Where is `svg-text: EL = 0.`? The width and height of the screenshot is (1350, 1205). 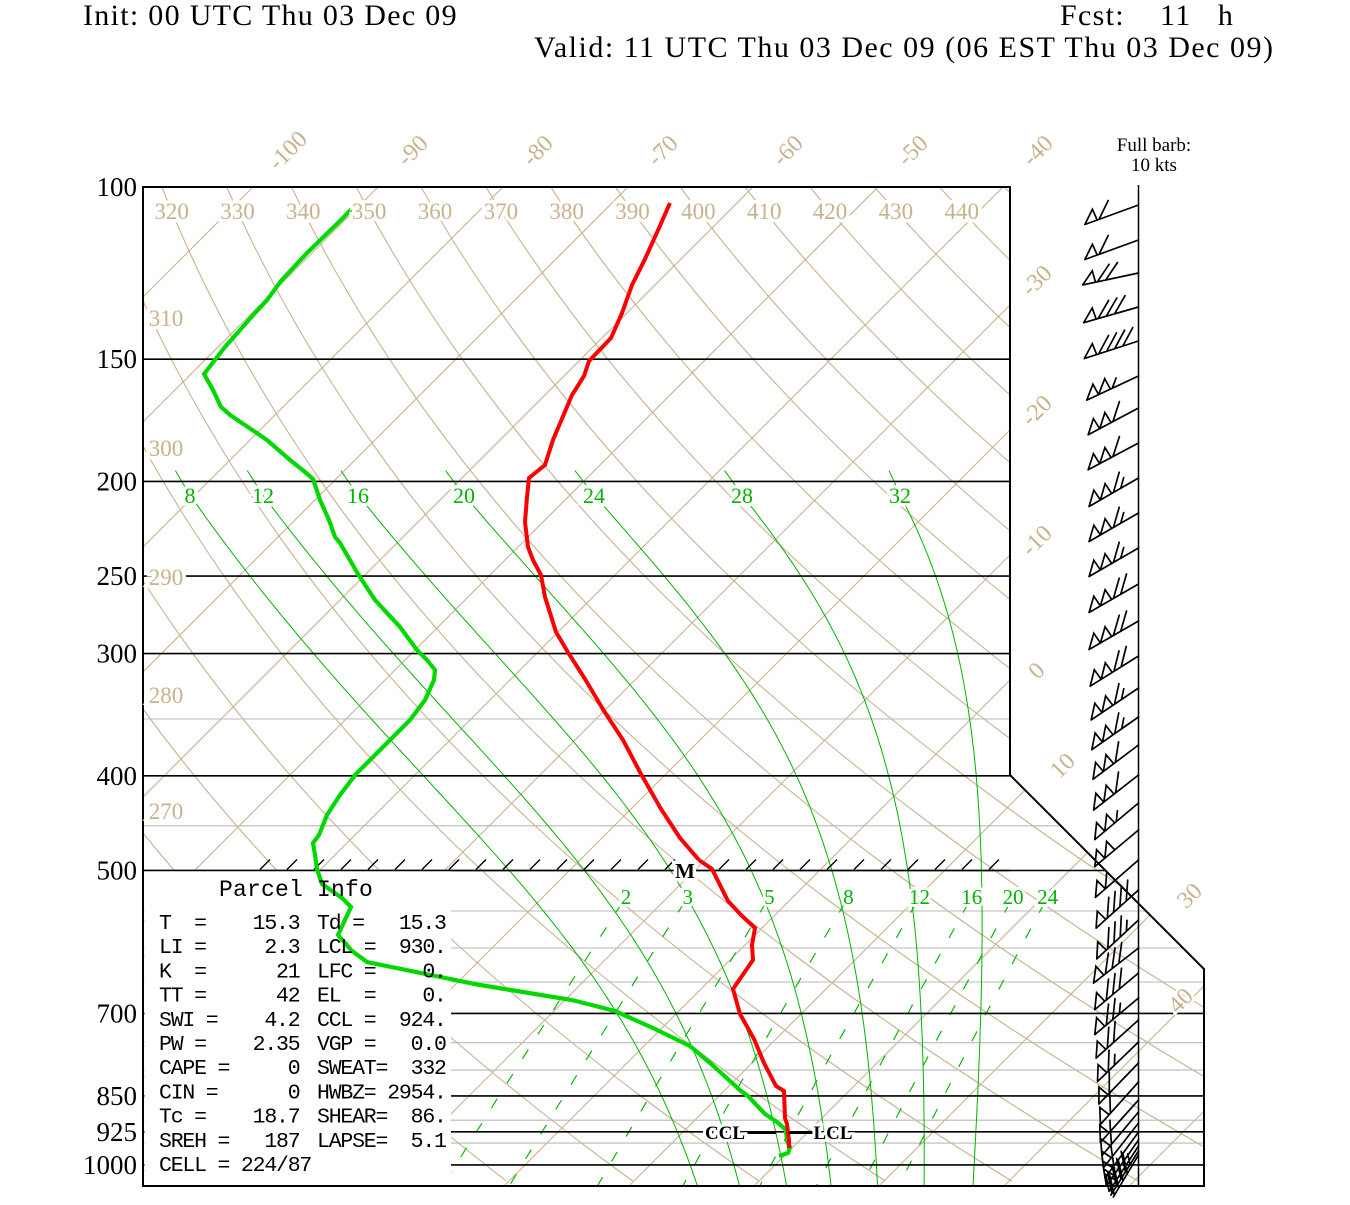
svg-text: EL = 0. is located at coordinates (381, 997).